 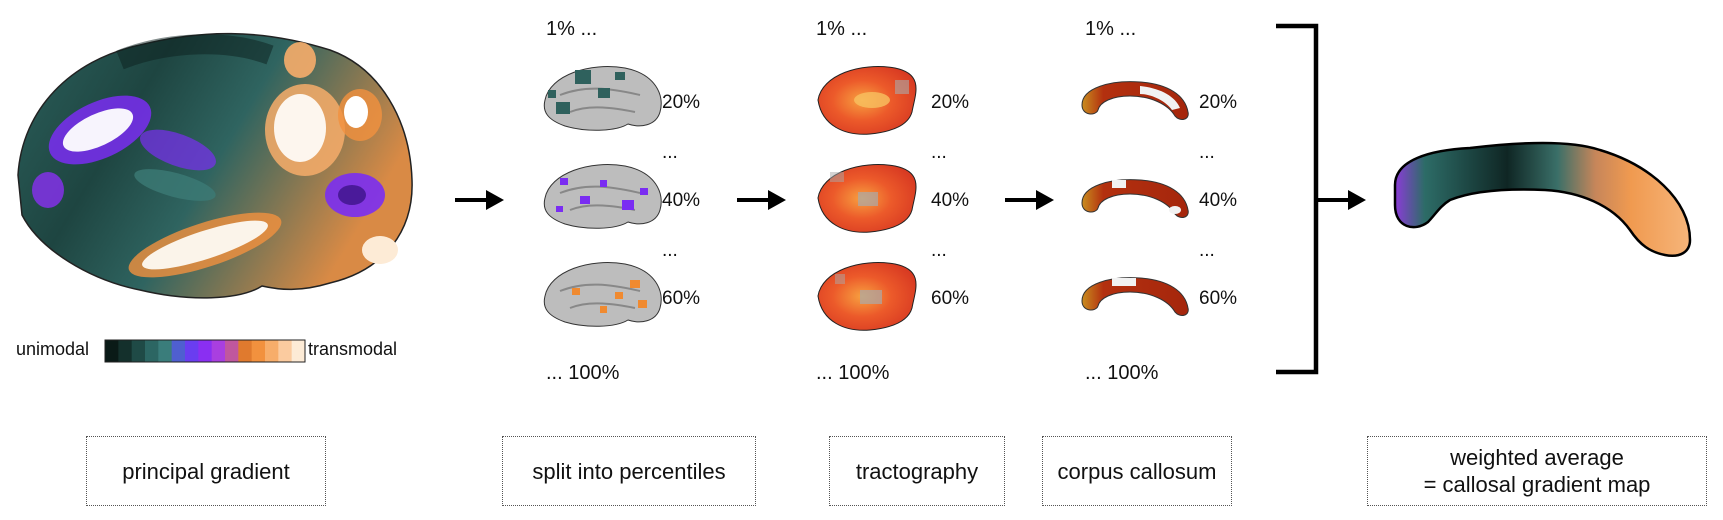 What do you see at coordinates (1537, 457) in the screenshot?
I see `caption-weighted-average-line-1: weighted average` at bounding box center [1537, 457].